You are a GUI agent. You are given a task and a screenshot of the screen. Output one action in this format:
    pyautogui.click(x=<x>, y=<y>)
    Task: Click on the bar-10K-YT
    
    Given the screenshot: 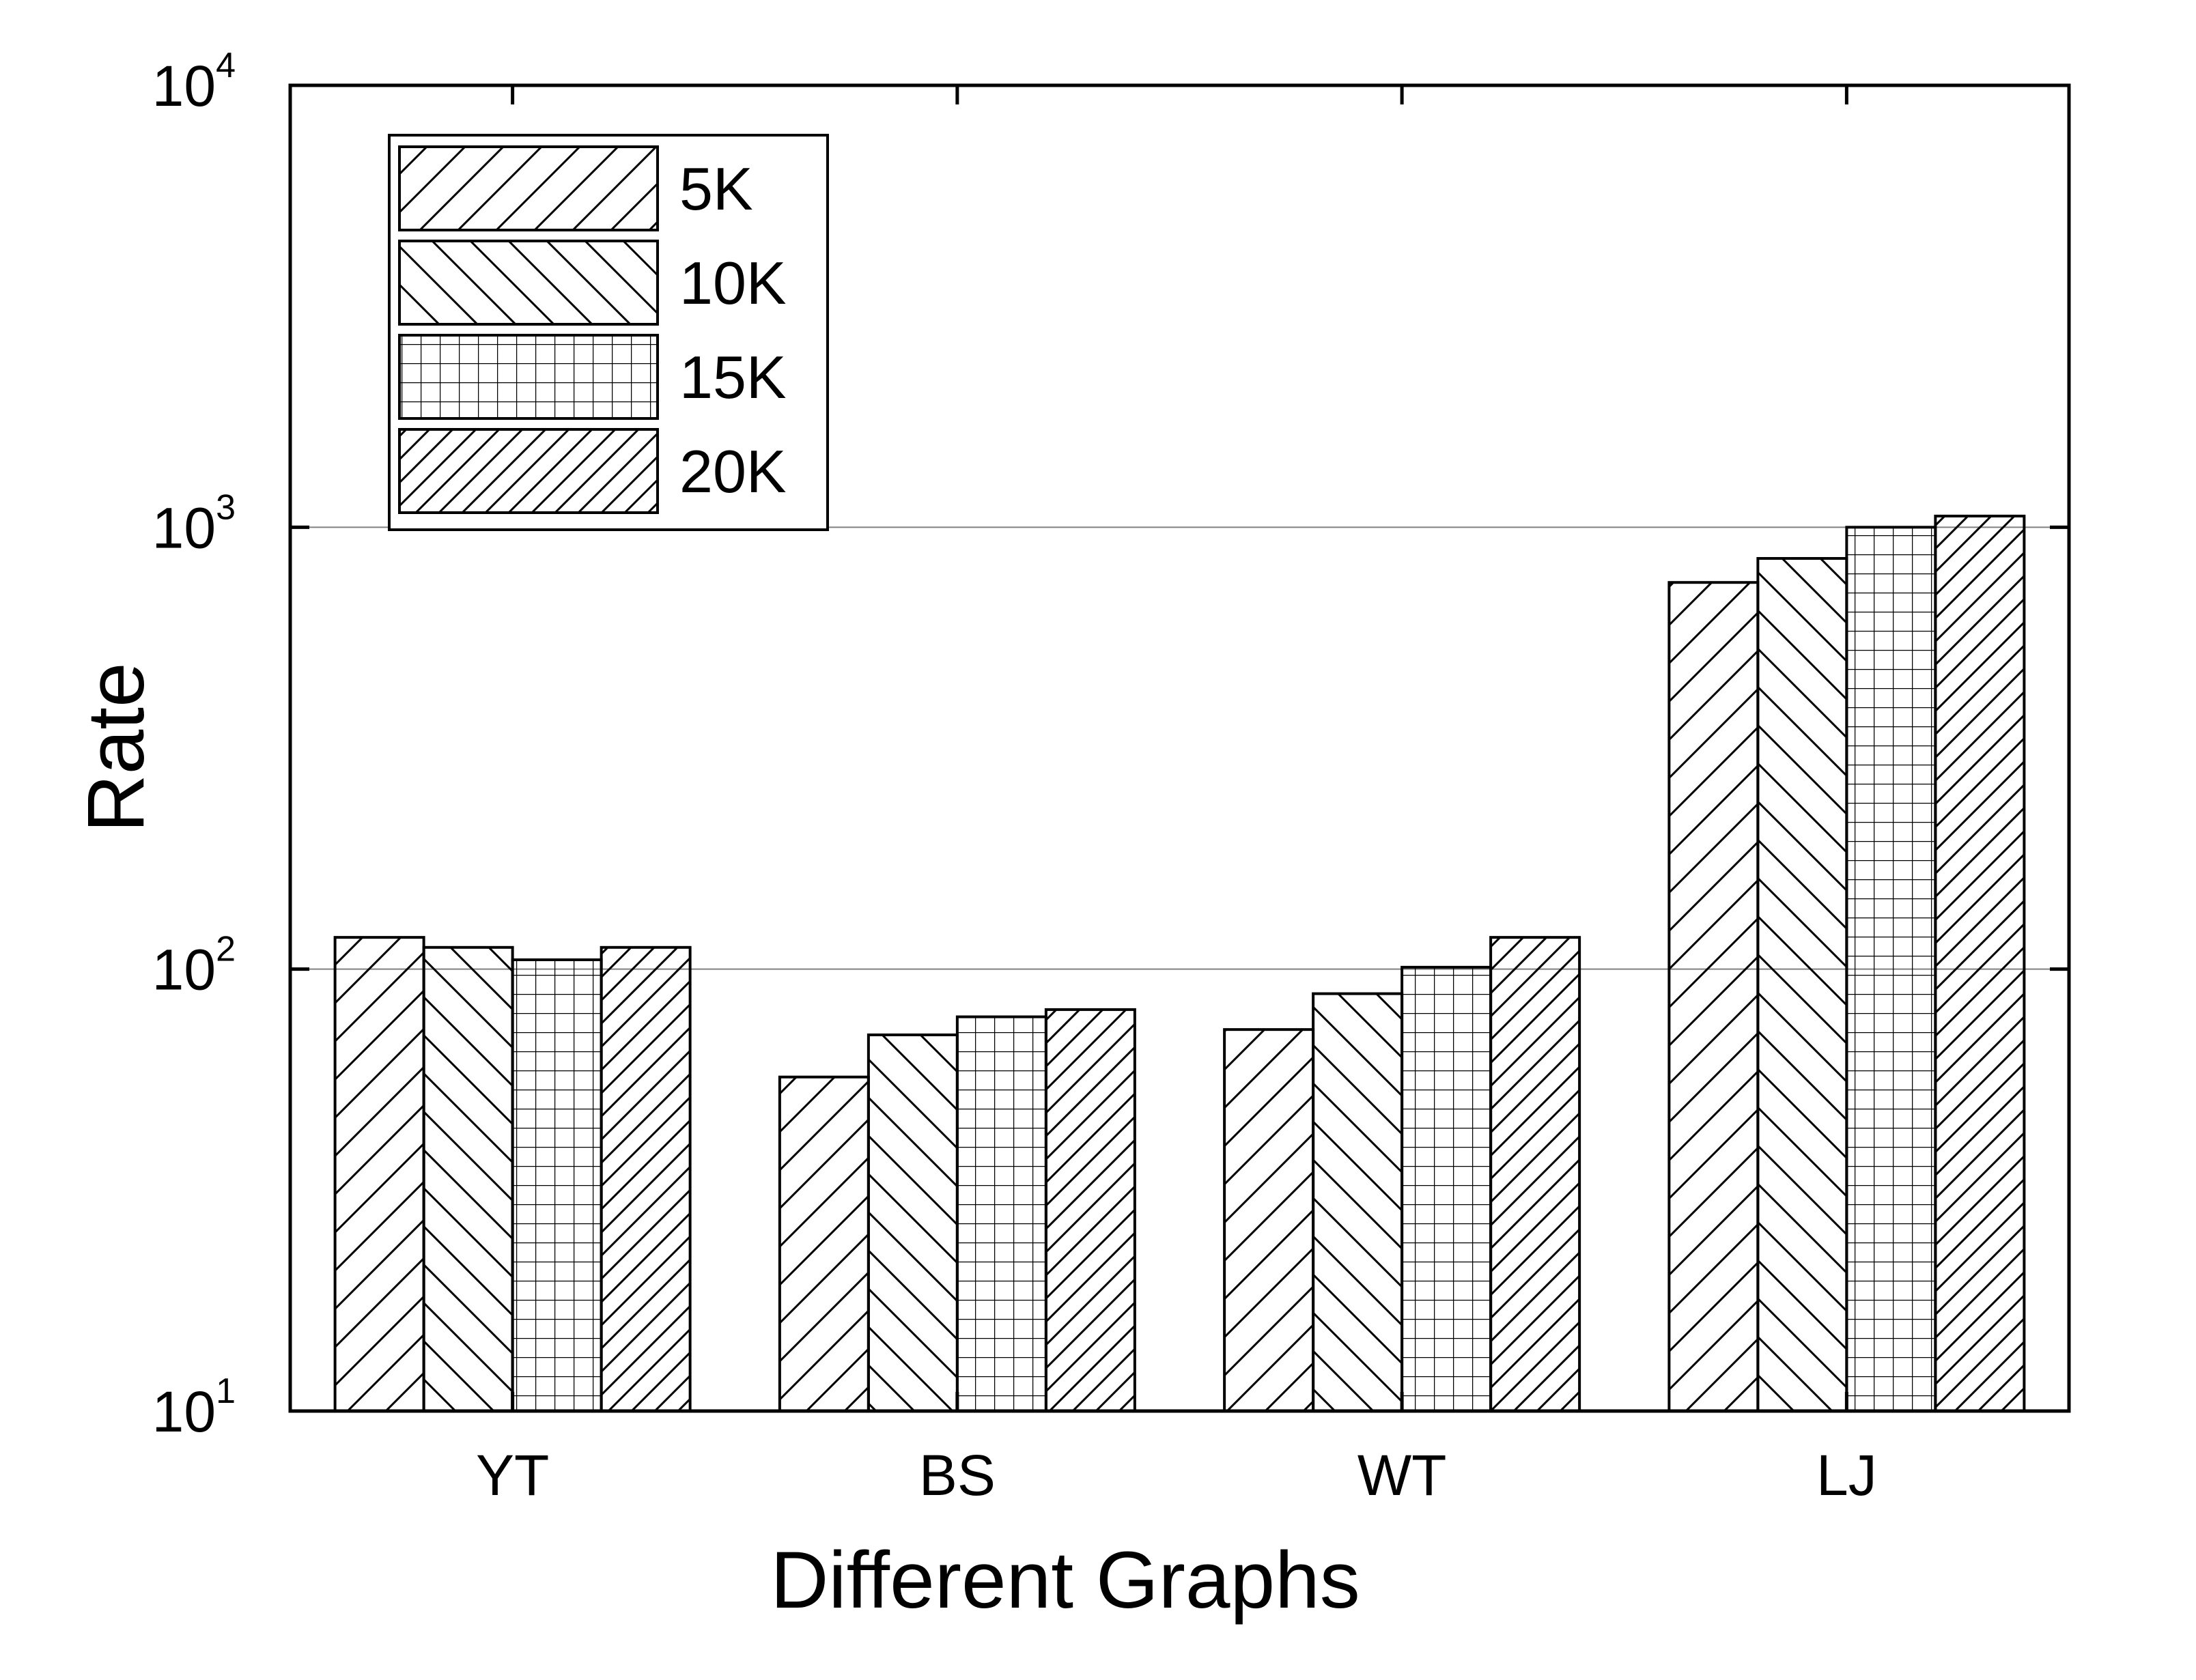 What is the action you would take?
    pyautogui.click(x=468, y=1178)
    